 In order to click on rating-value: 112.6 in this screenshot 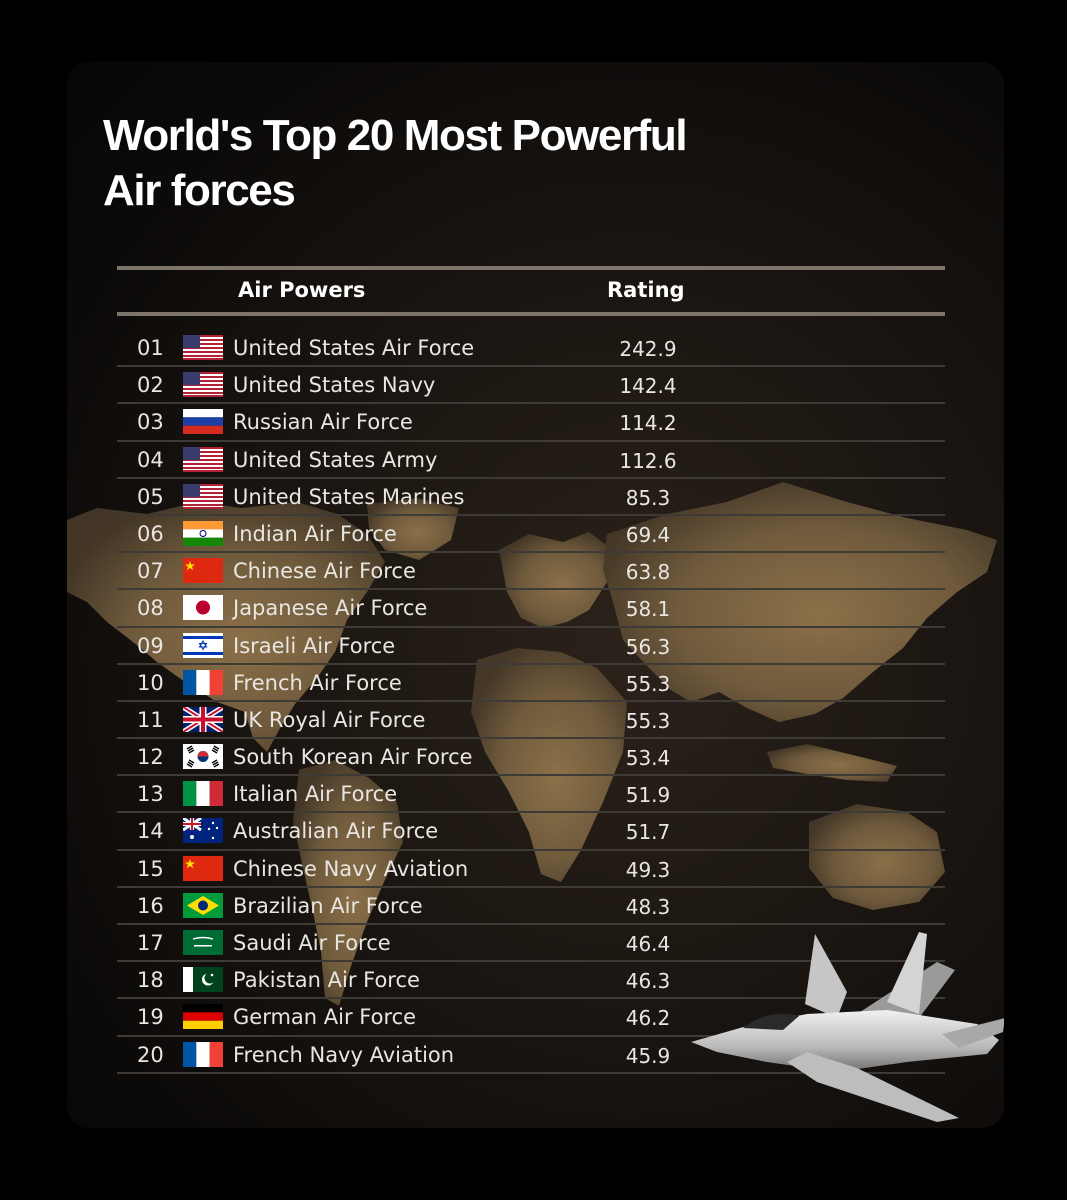, I will do `click(648, 460)`.